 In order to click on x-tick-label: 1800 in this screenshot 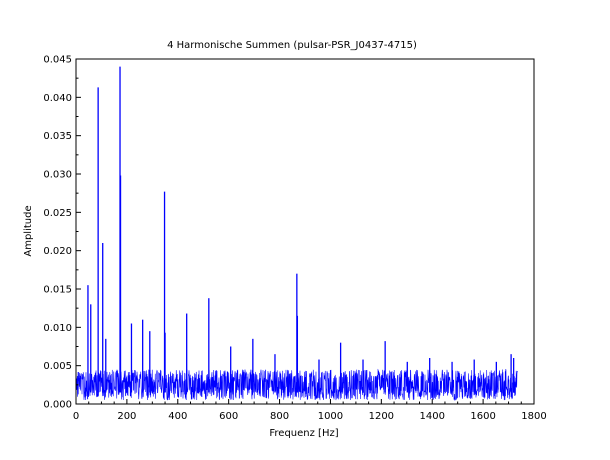, I will do `click(533, 416)`.